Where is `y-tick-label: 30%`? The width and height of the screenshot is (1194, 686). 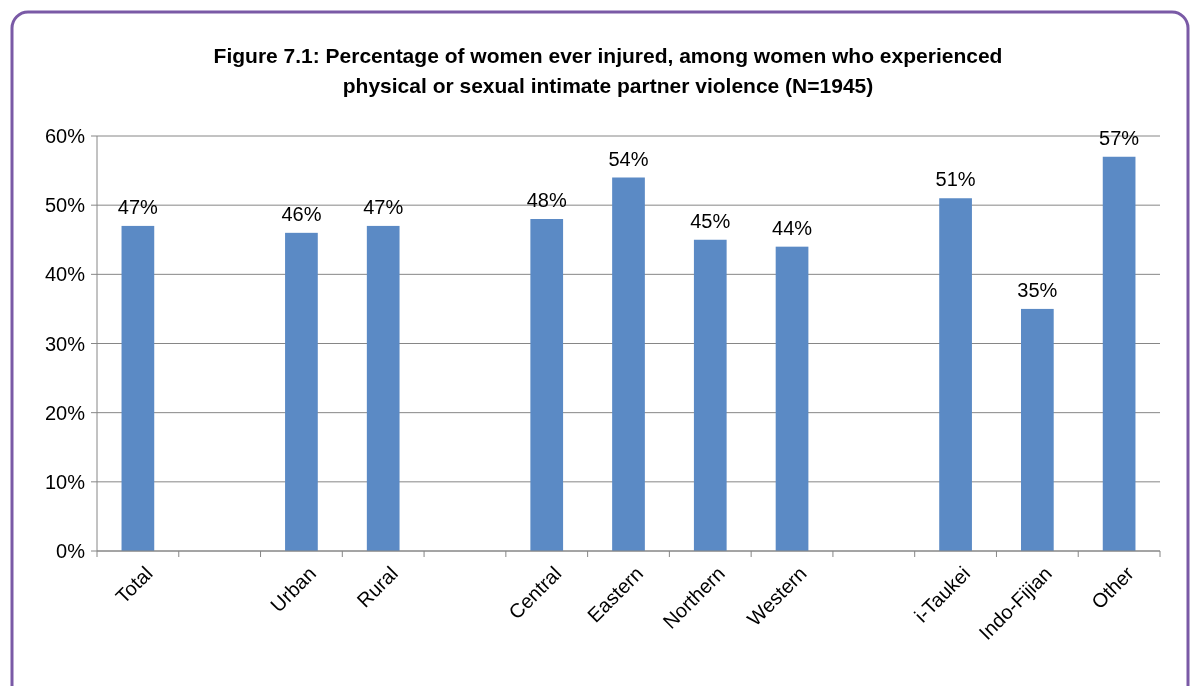
y-tick-label: 30% is located at coordinates (65, 343).